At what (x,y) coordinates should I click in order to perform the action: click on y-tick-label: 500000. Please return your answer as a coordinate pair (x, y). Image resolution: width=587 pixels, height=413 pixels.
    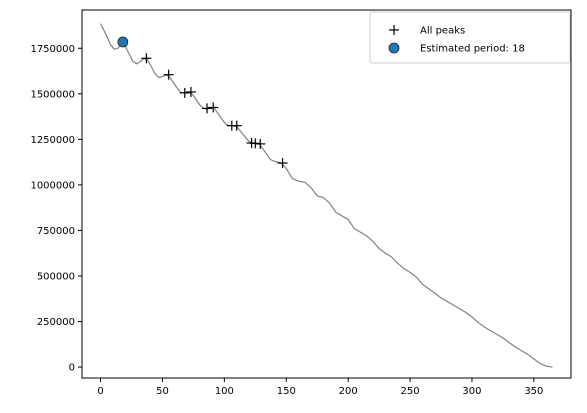
    Looking at the image, I should click on (56, 276).